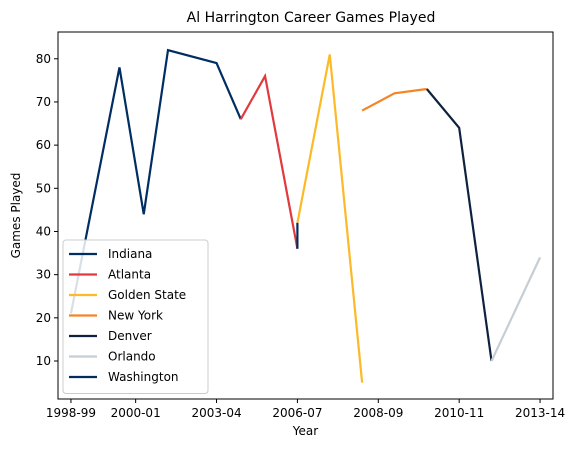 This screenshot has height=453, width=569. What do you see at coordinates (130, 336) in the screenshot?
I see `legend-label-denver: Denver` at bounding box center [130, 336].